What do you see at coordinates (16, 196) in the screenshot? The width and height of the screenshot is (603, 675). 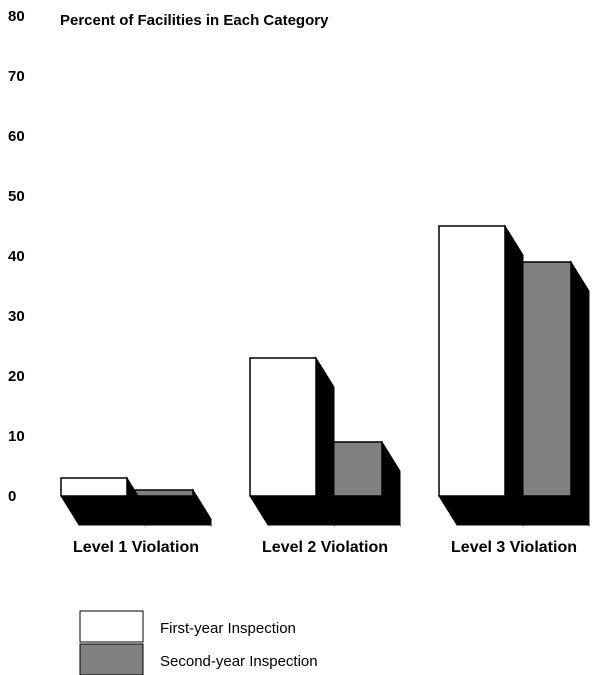 I see `y-tick-label: 50` at bounding box center [16, 196].